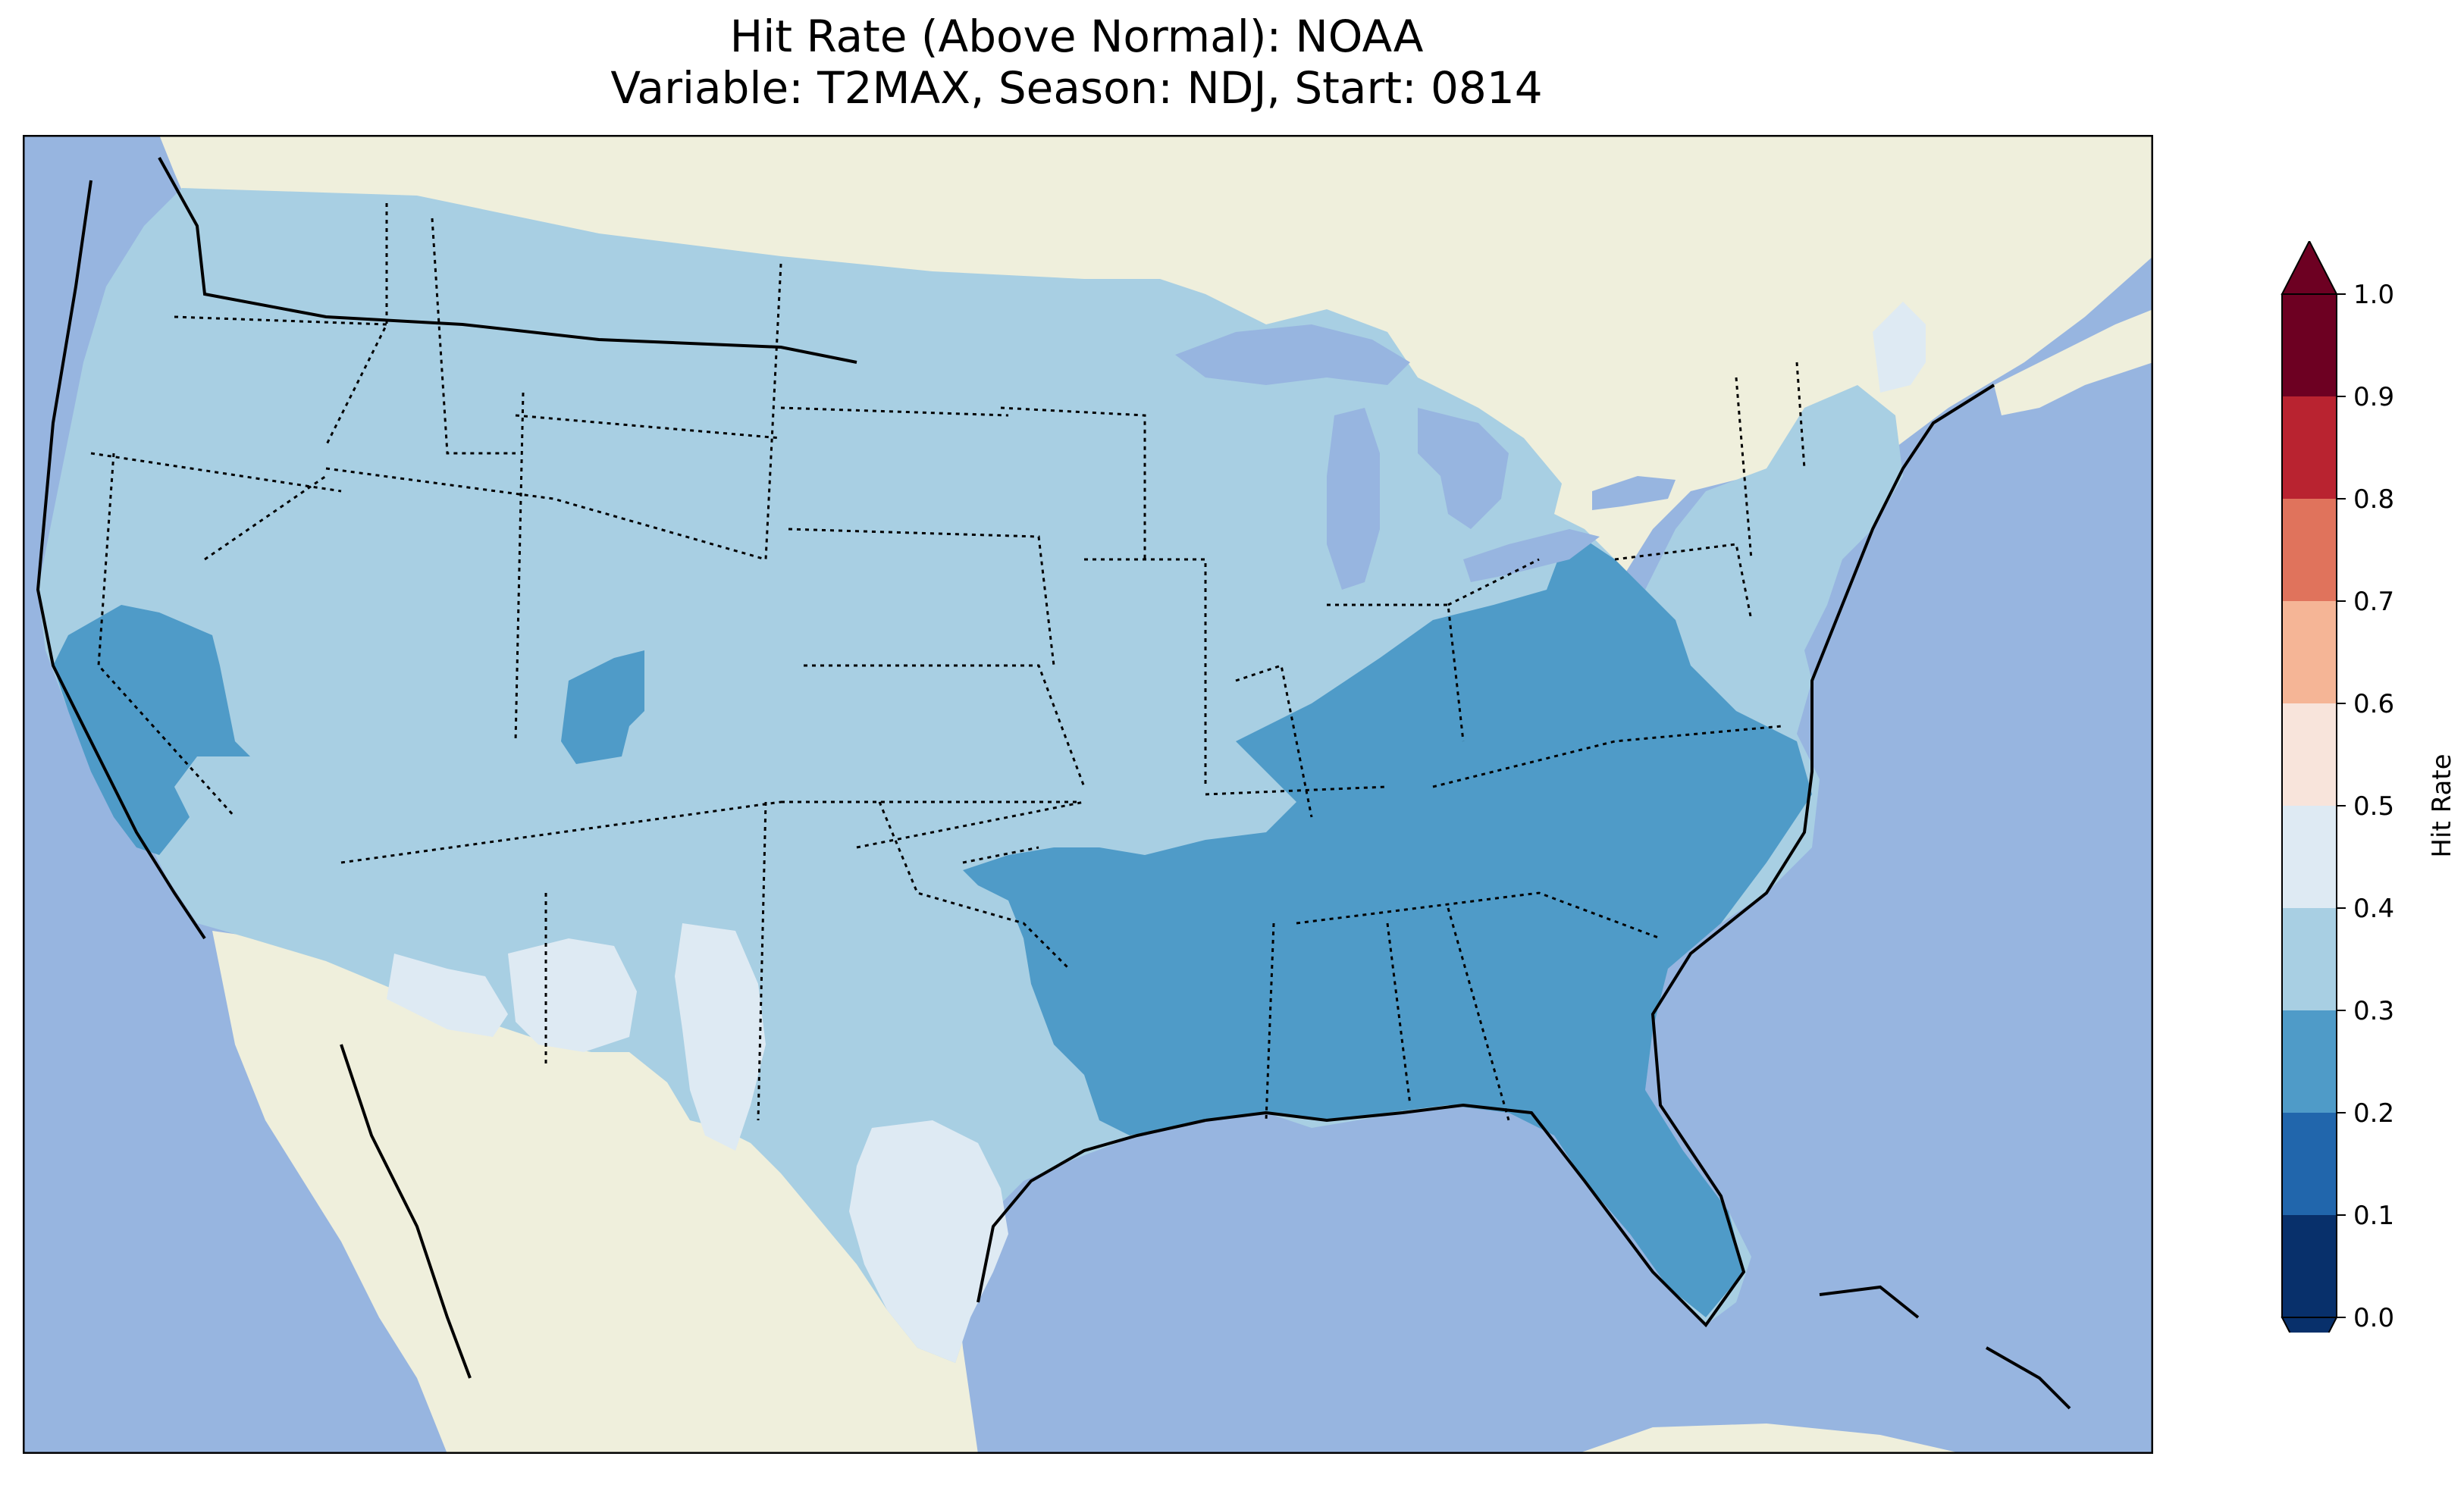 The width and height of the screenshot is (2464, 1494). What do you see at coordinates (2442, 805) in the screenshot?
I see `colorbar-label: Hit Rate` at bounding box center [2442, 805].